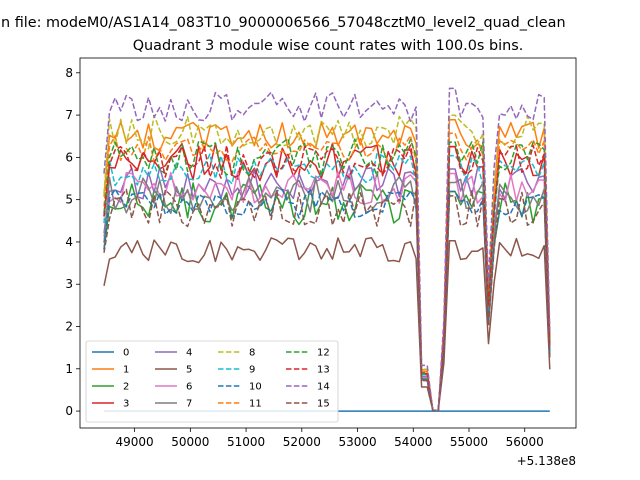  What do you see at coordinates (469, 442) in the screenshot?
I see `x-tick-label: 55000` at bounding box center [469, 442].